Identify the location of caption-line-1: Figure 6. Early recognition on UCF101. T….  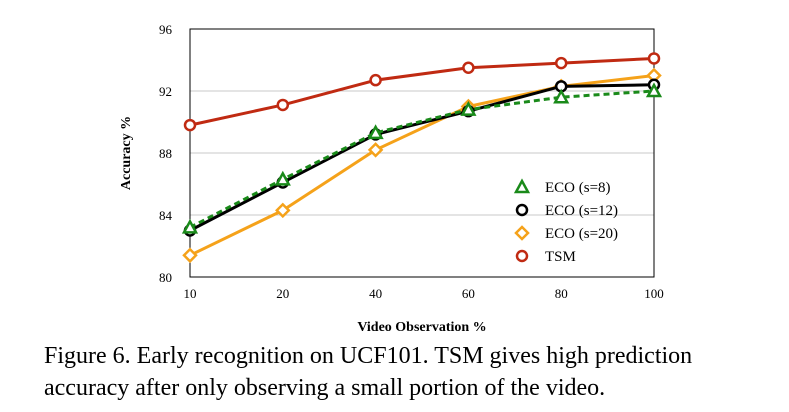
(368, 356).